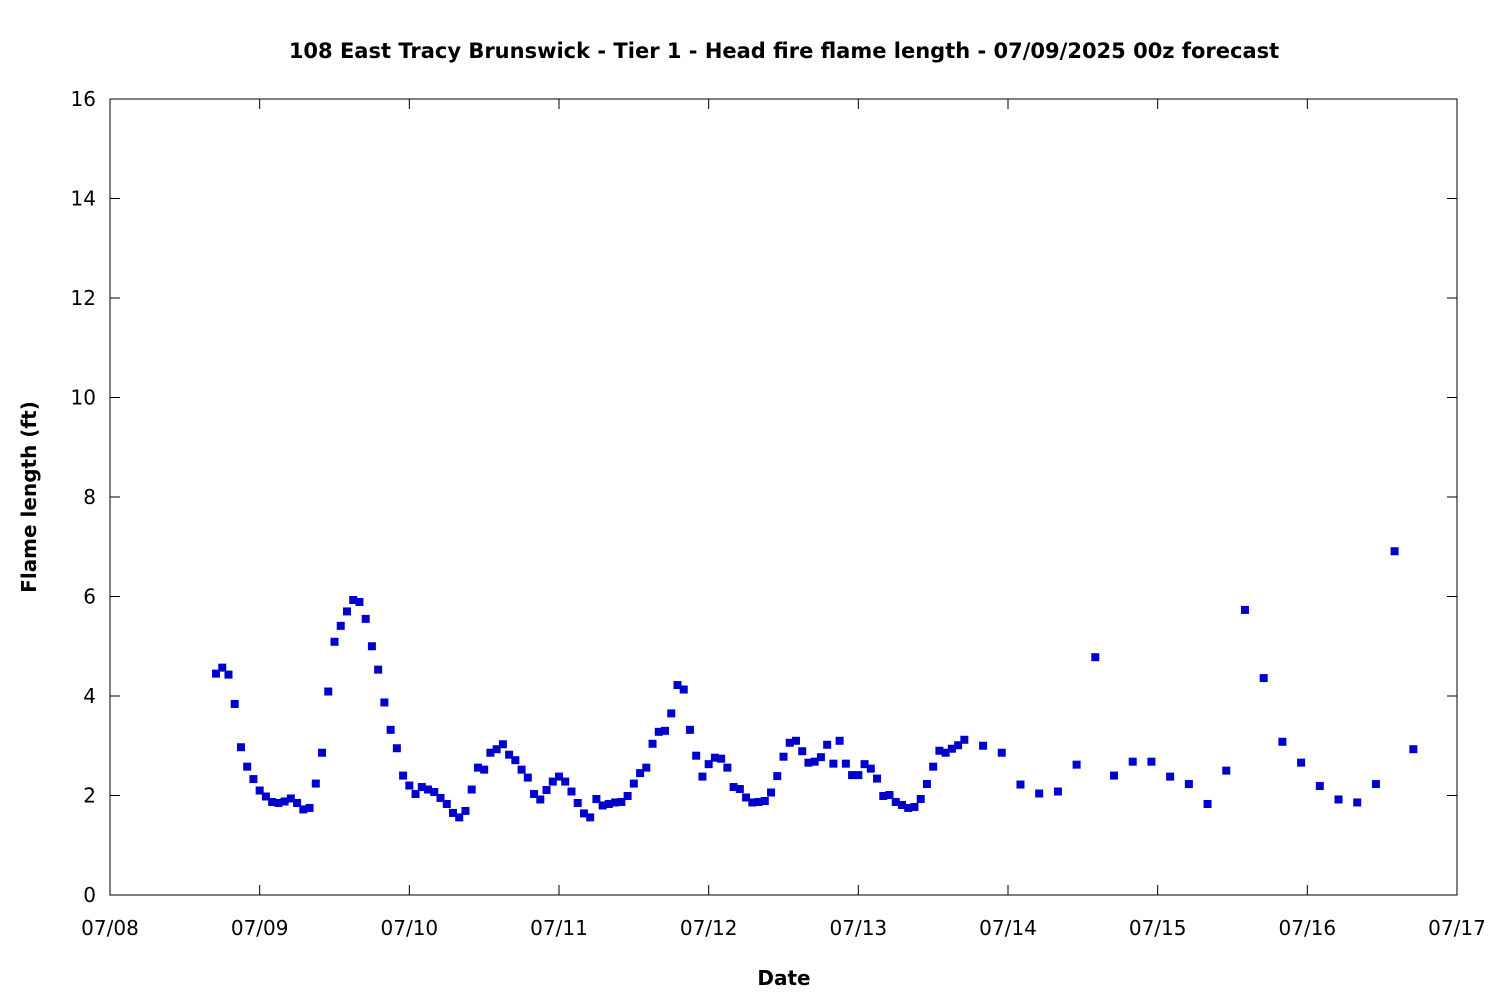 The height and width of the screenshot is (1000, 1500). What do you see at coordinates (1158, 928) in the screenshot?
I see `x-tick-label: 07/15` at bounding box center [1158, 928].